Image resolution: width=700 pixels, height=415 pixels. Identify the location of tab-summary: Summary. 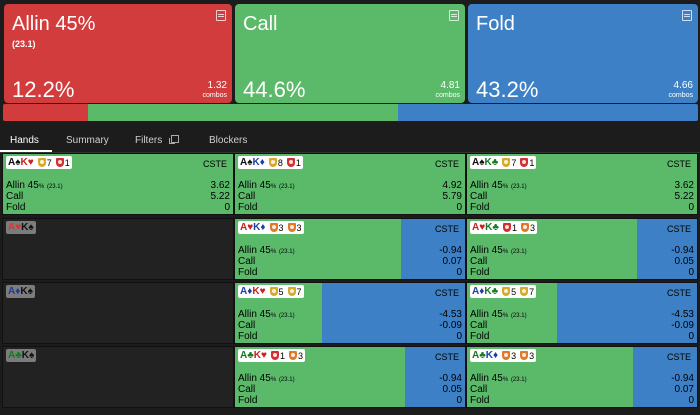
(87, 140).